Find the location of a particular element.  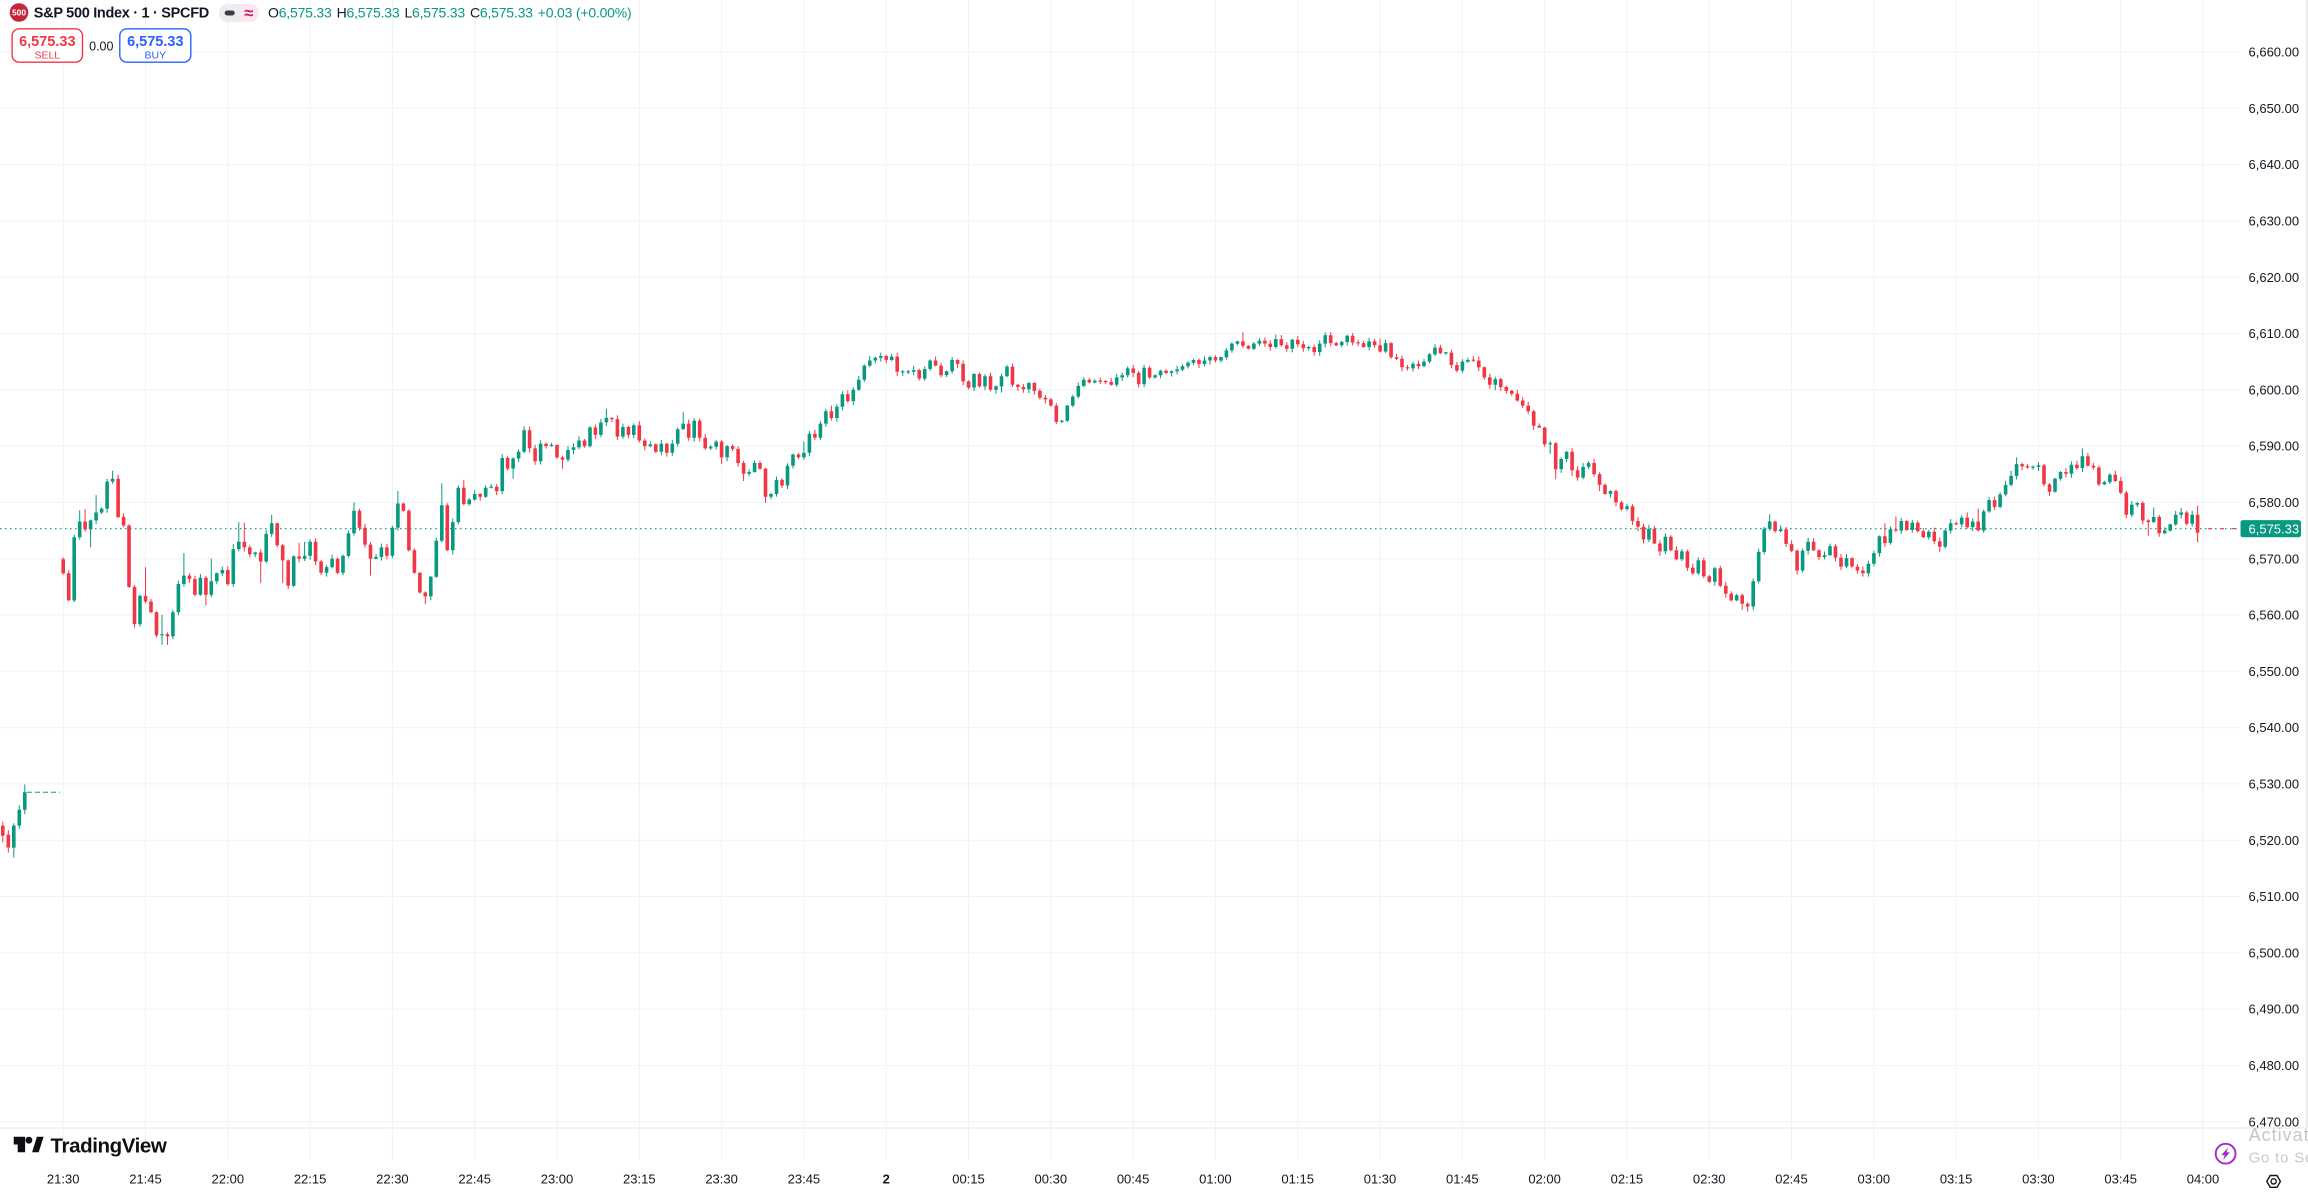

svg-text: 00:15 is located at coordinates (968, 1179).